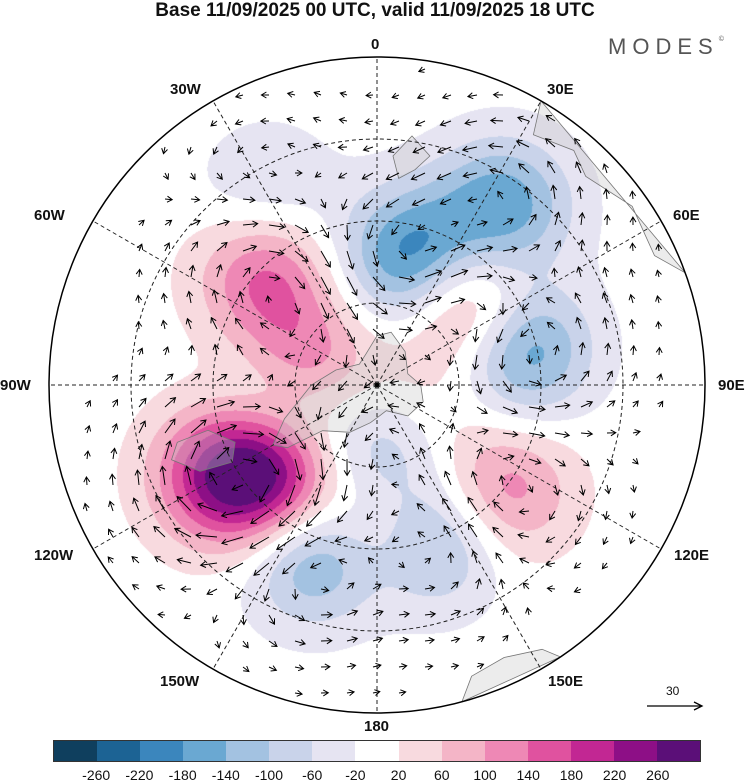 The width and height of the screenshot is (750, 783). What do you see at coordinates (185, 89) in the screenshot?
I see `lon-label-30w: 30W` at bounding box center [185, 89].